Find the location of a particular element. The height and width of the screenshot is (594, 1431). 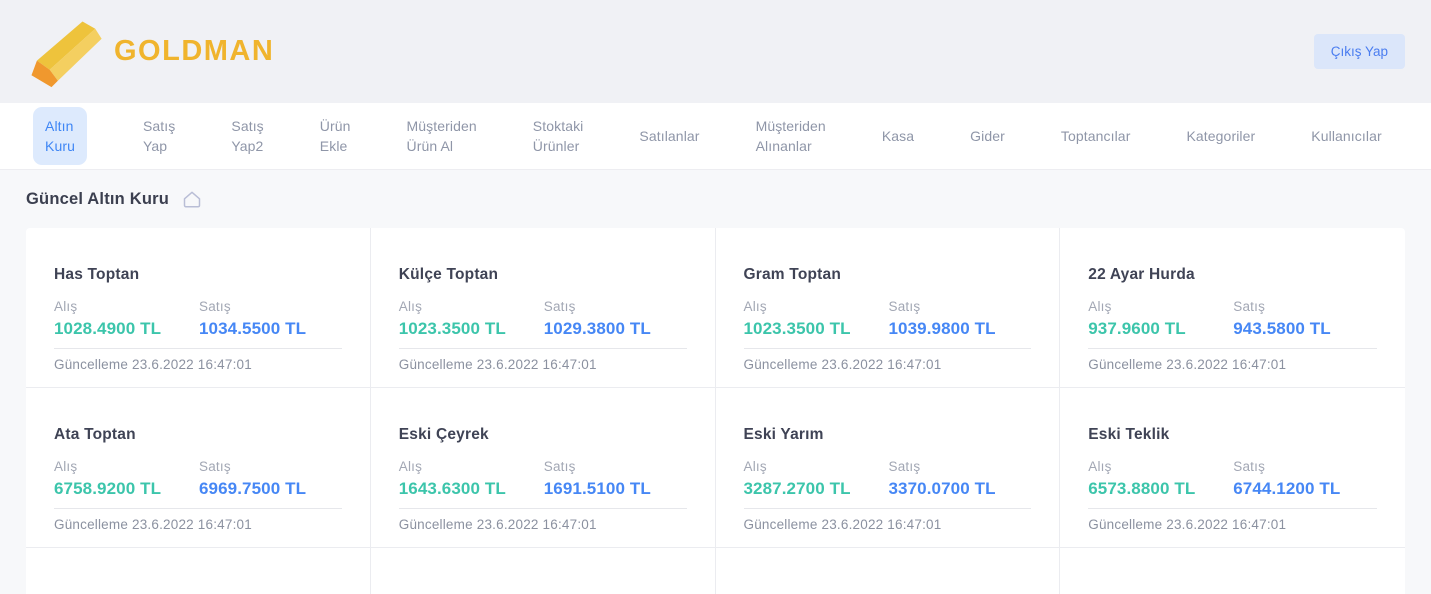

nav-item-label: Altın Kuru is located at coordinates (60, 135).